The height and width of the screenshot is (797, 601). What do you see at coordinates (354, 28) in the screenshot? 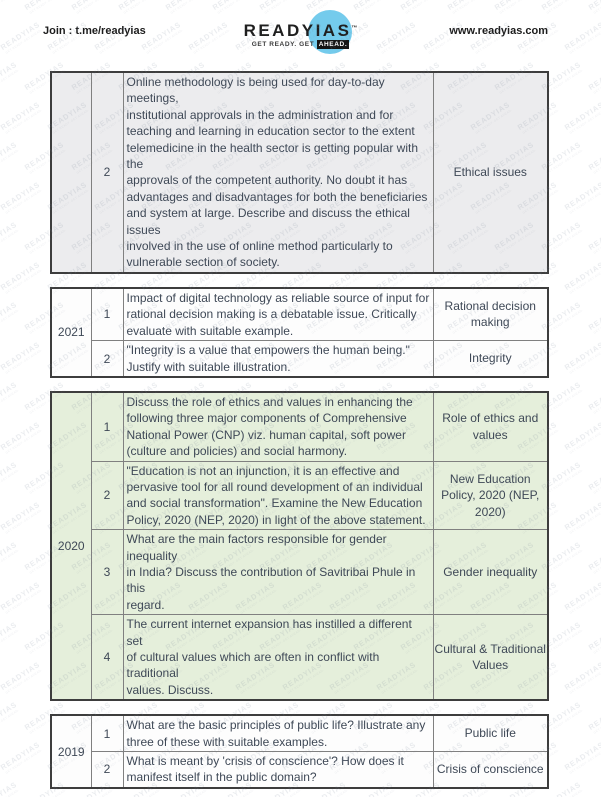
I see `trademark-symbol: ™` at bounding box center [354, 28].